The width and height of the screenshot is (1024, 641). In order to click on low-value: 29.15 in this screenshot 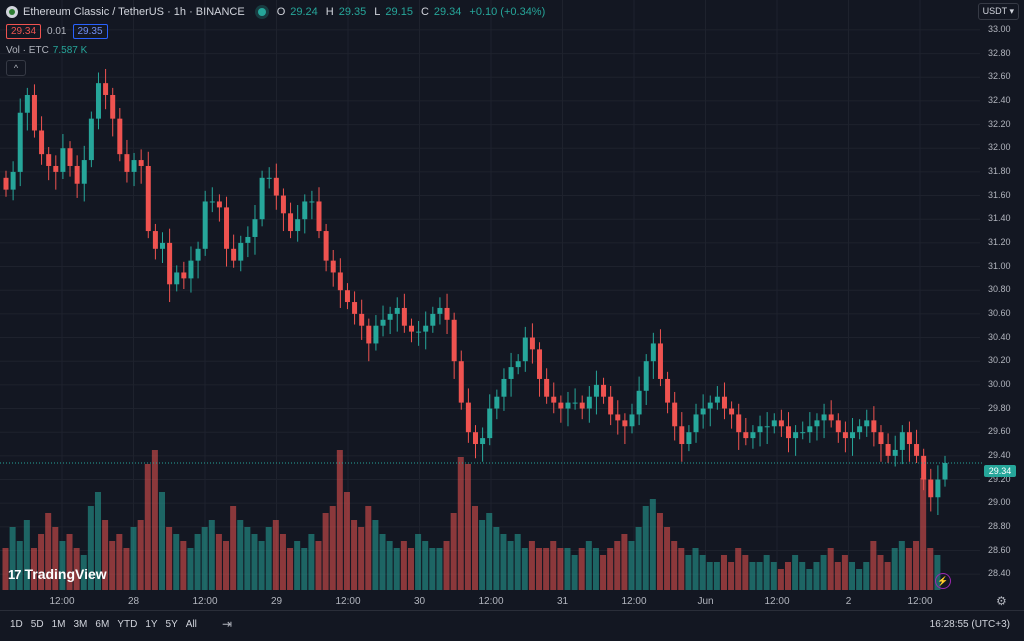, I will do `click(399, 12)`.